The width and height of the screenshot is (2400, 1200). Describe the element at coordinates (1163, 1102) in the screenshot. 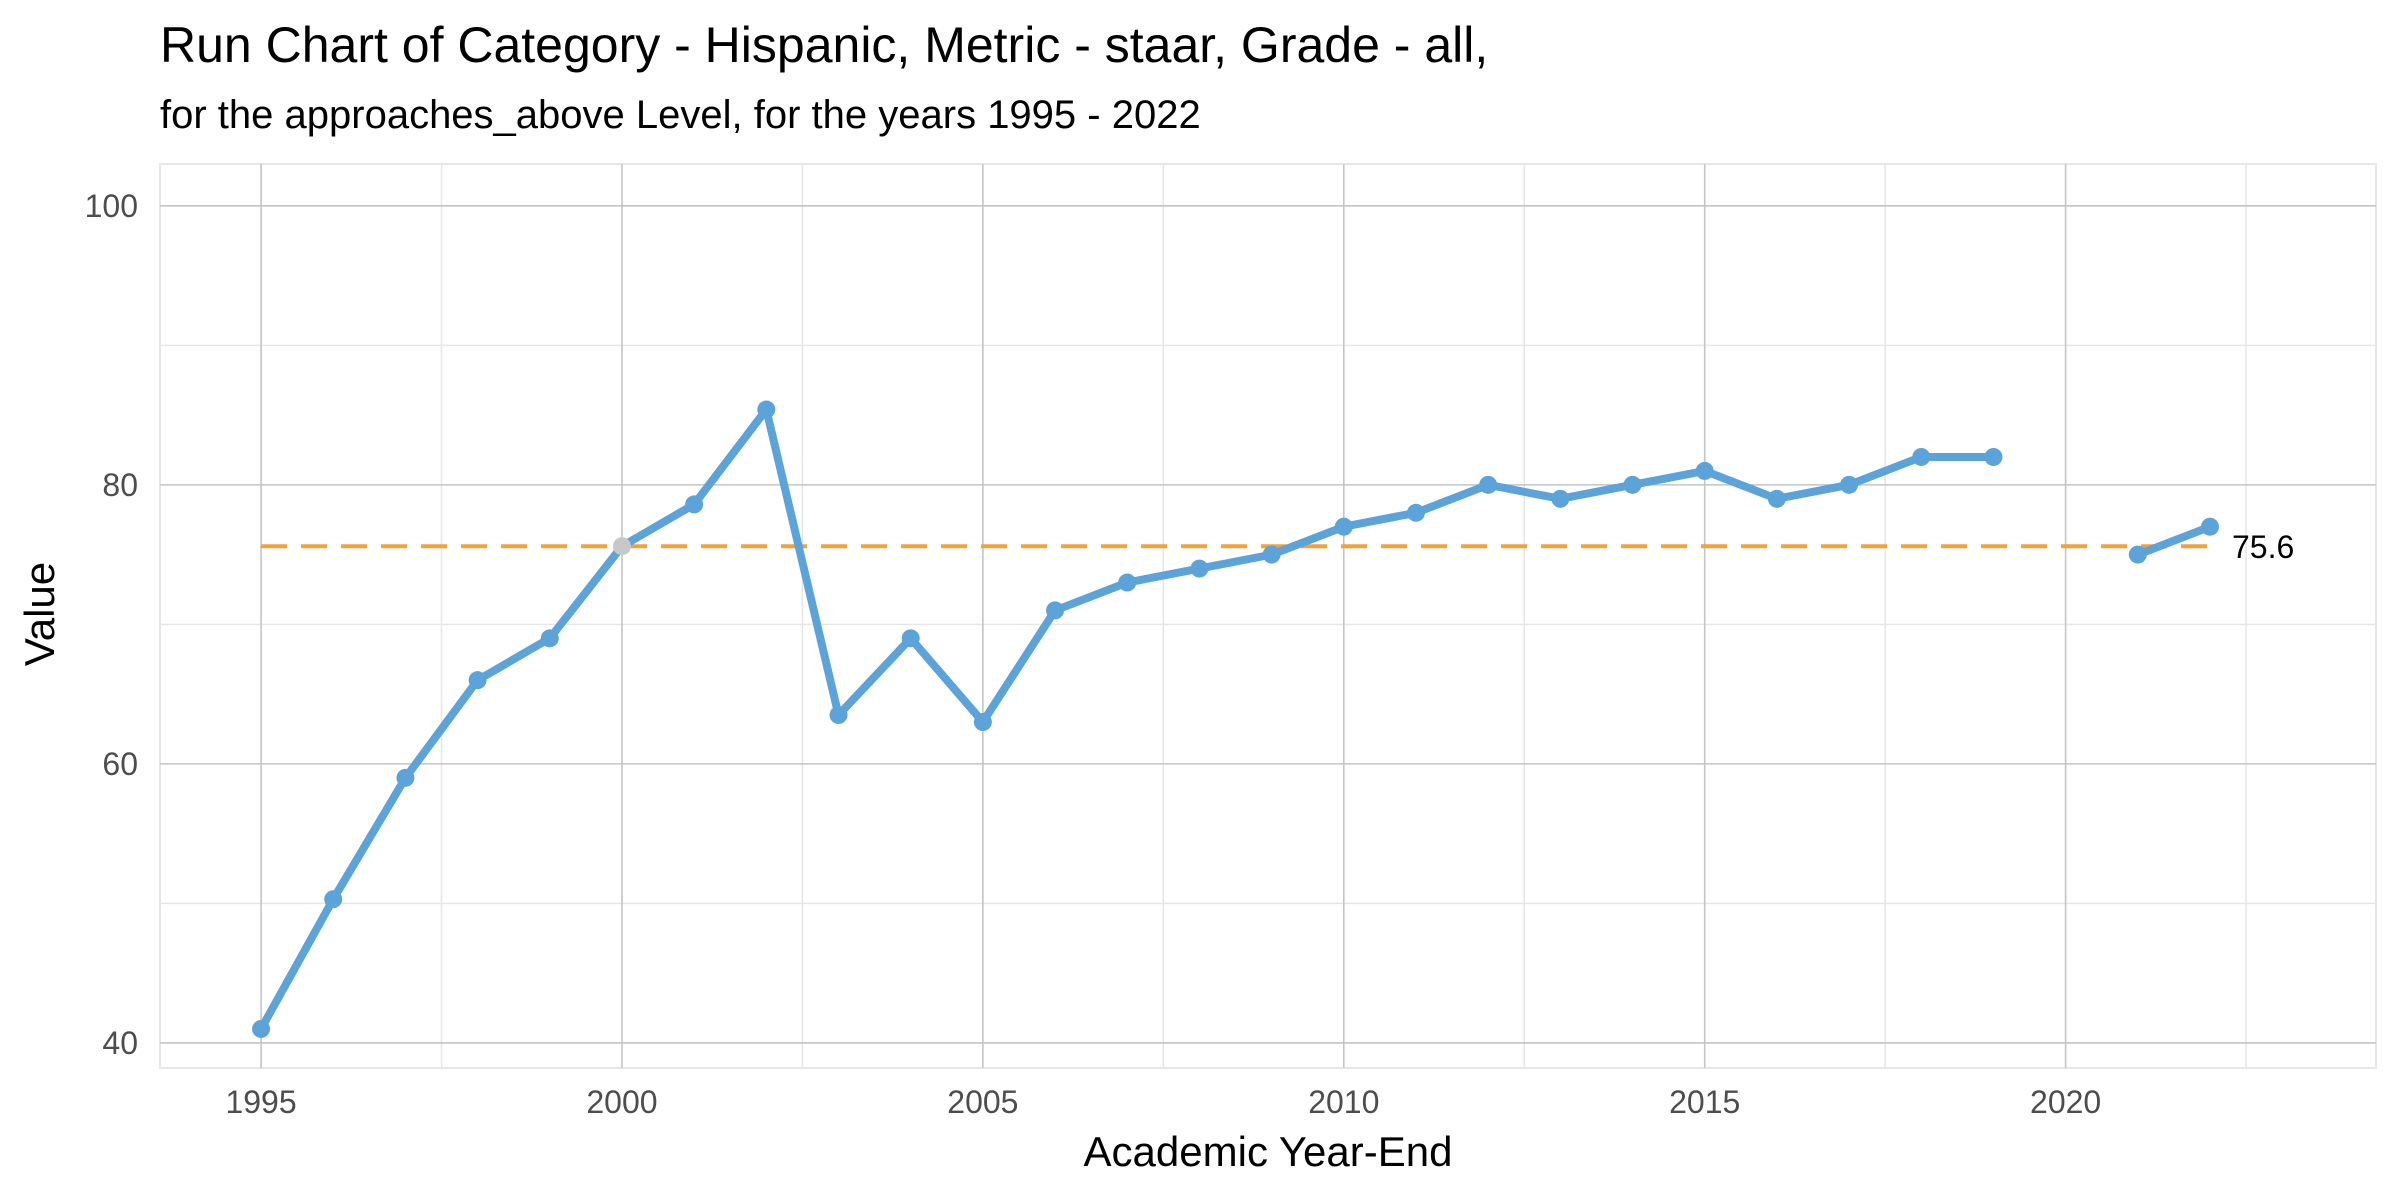

I see `x-tick-labels: 1995 2000 2005 2010 2015 2020` at that location.